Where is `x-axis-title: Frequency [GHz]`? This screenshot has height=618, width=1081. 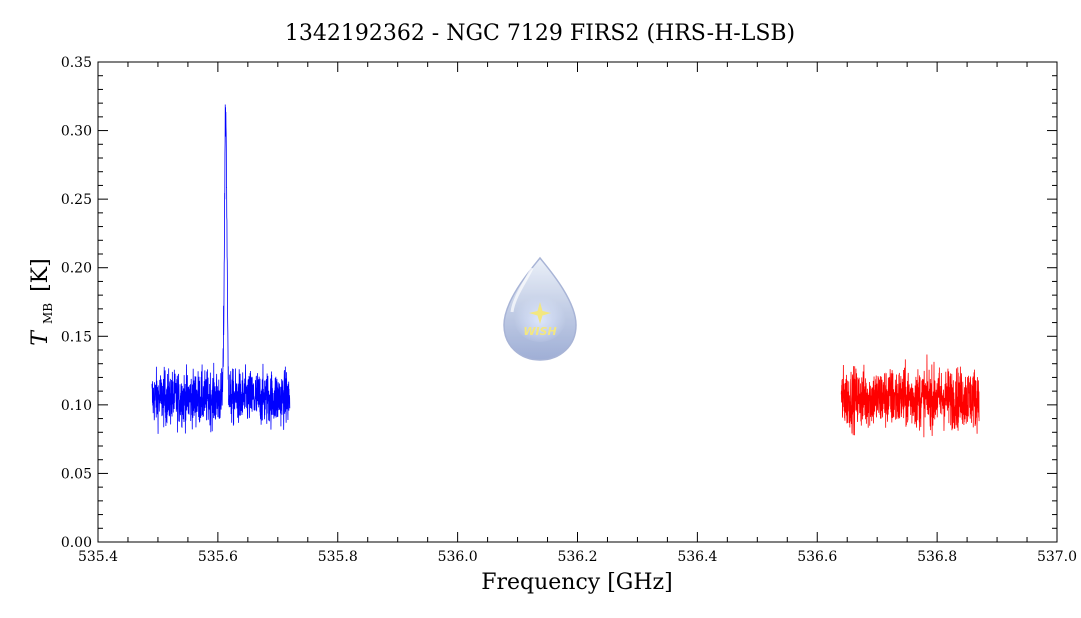
x-axis-title: Frequency [GHz] is located at coordinates (577, 582).